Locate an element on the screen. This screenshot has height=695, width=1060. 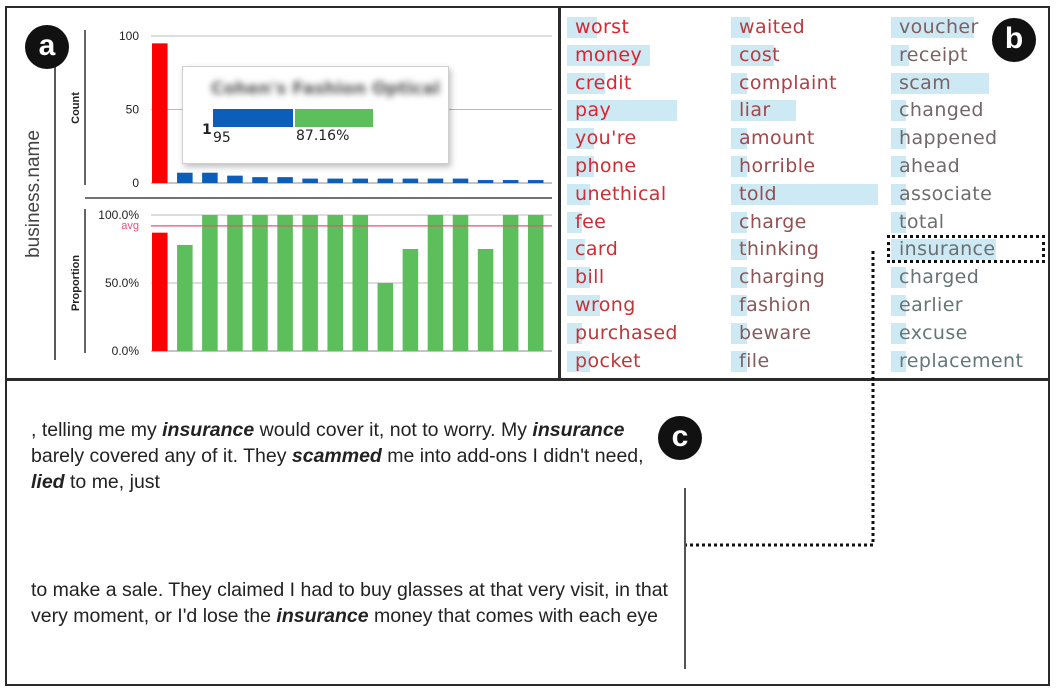
word-item-file: file is located at coordinates (750, 361).